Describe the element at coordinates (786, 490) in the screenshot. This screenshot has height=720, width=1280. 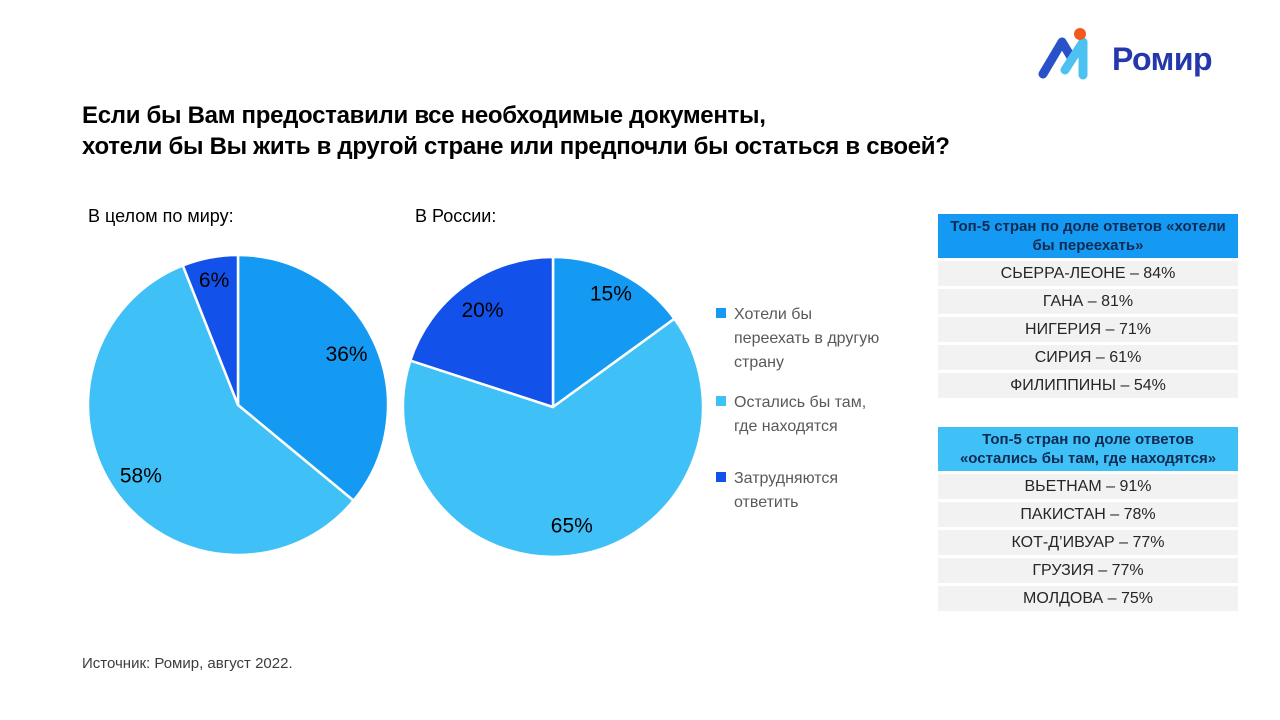
I see `legend-label: Затрудняются ответить` at that location.